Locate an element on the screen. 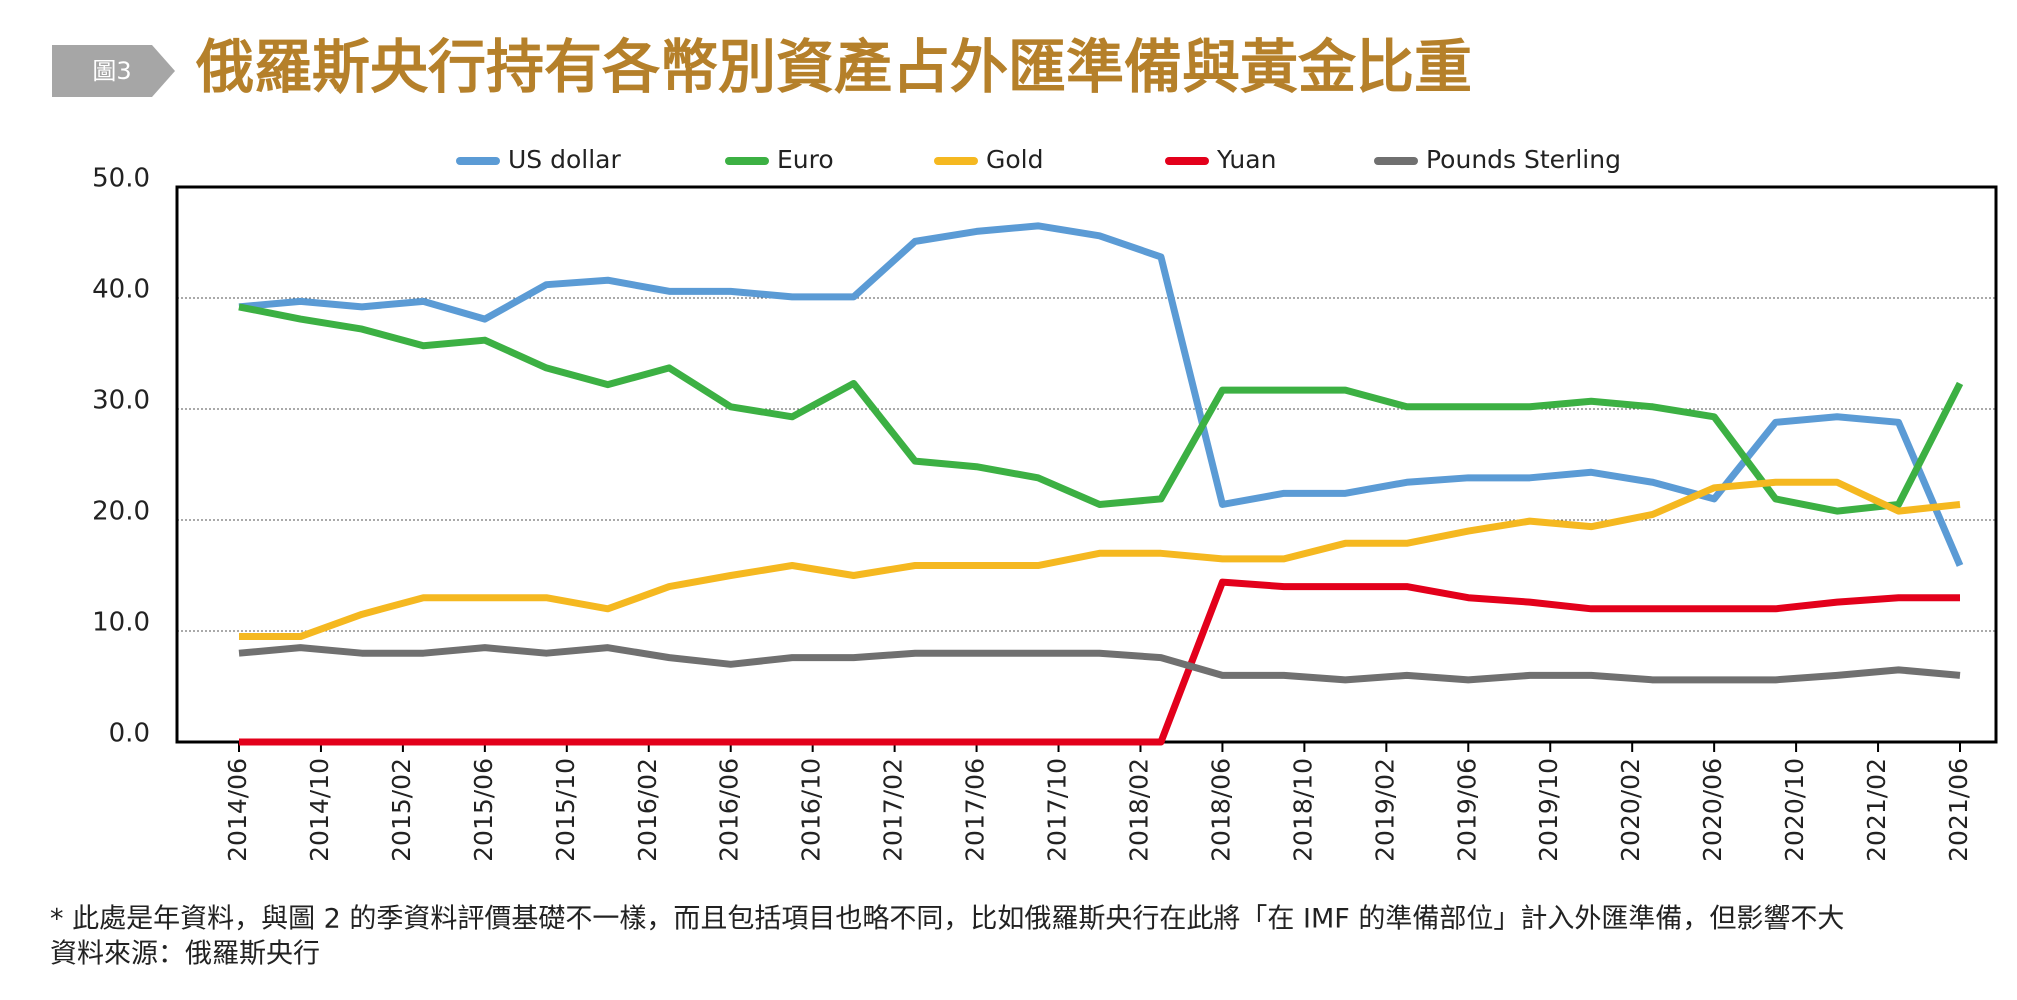 This screenshot has height=1000, width=2017. figure-label: 圖3 is located at coordinates (111, 71).